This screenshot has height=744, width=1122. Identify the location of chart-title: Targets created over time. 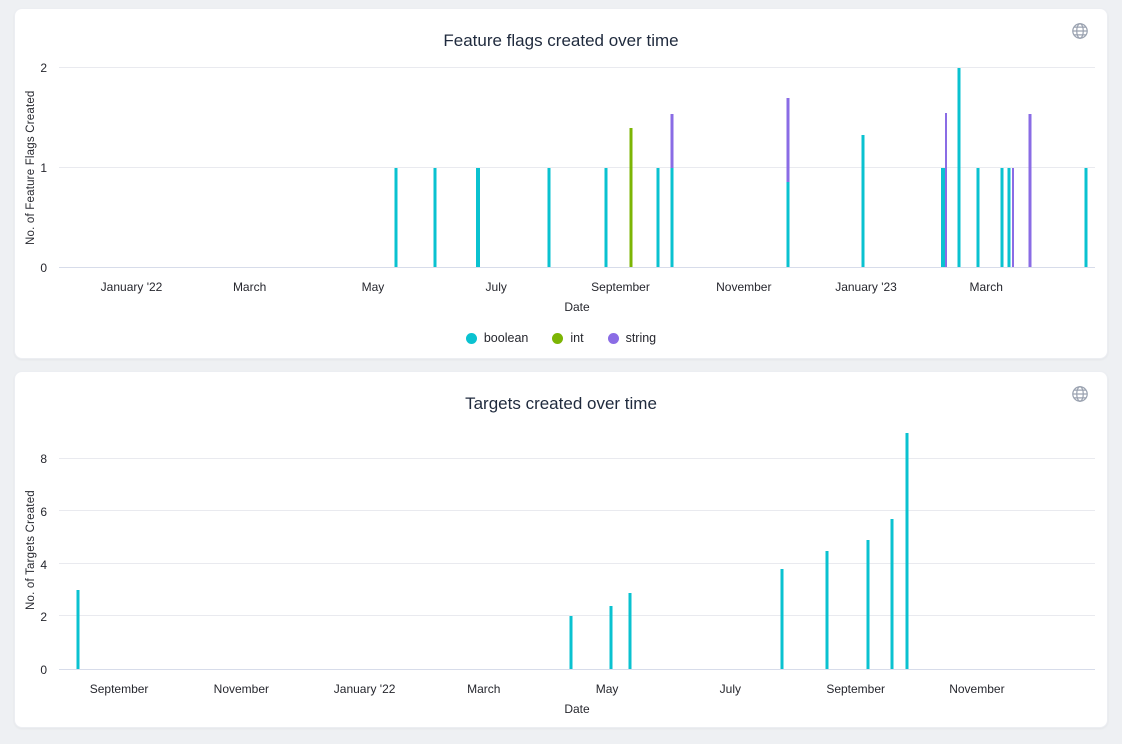
(561, 403).